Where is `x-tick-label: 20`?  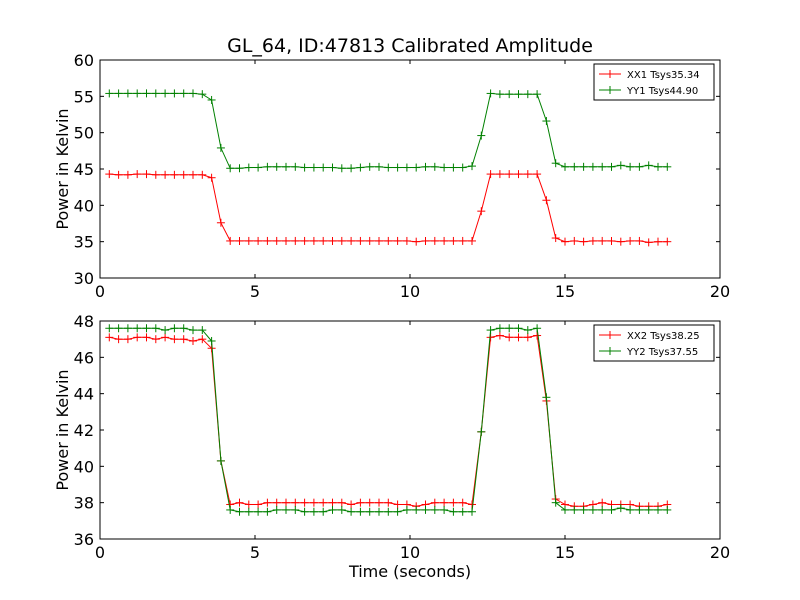
x-tick-label: 20 is located at coordinates (720, 291).